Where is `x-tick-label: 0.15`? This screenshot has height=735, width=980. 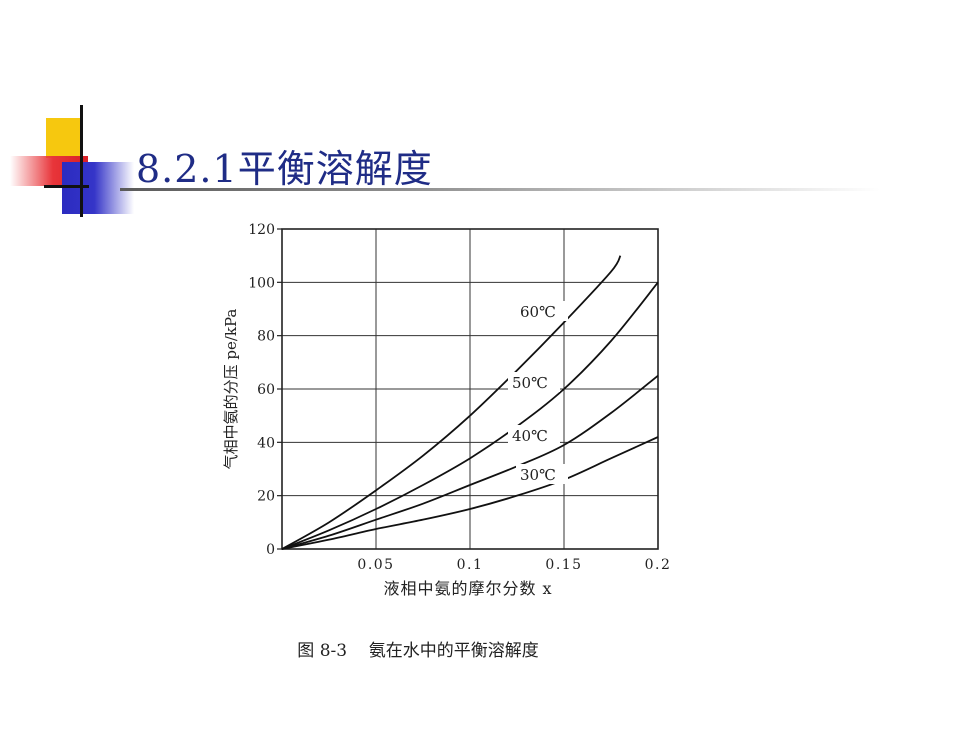
x-tick-label: 0.15 is located at coordinates (563, 565).